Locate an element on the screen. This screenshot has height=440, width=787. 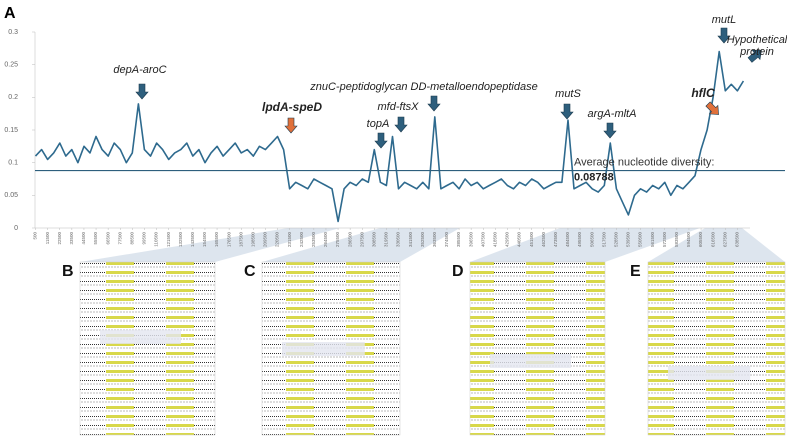
annotation: argA-mltA is located at coordinates (612, 114).